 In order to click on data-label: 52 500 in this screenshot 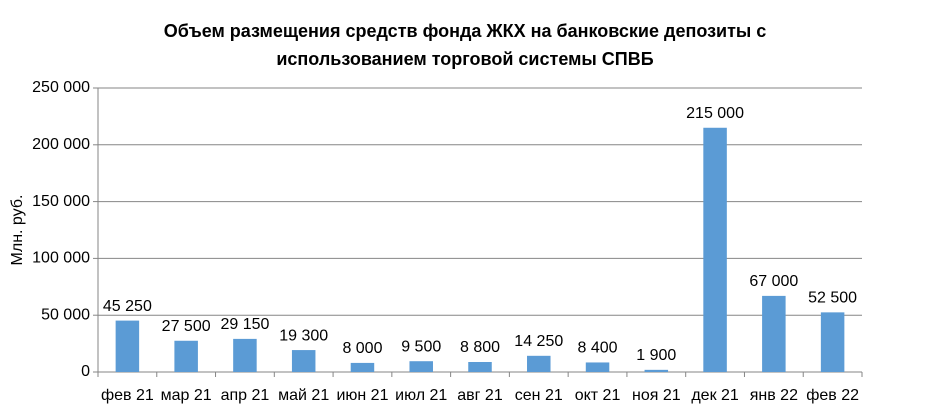, I will do `click(832, 298)`.